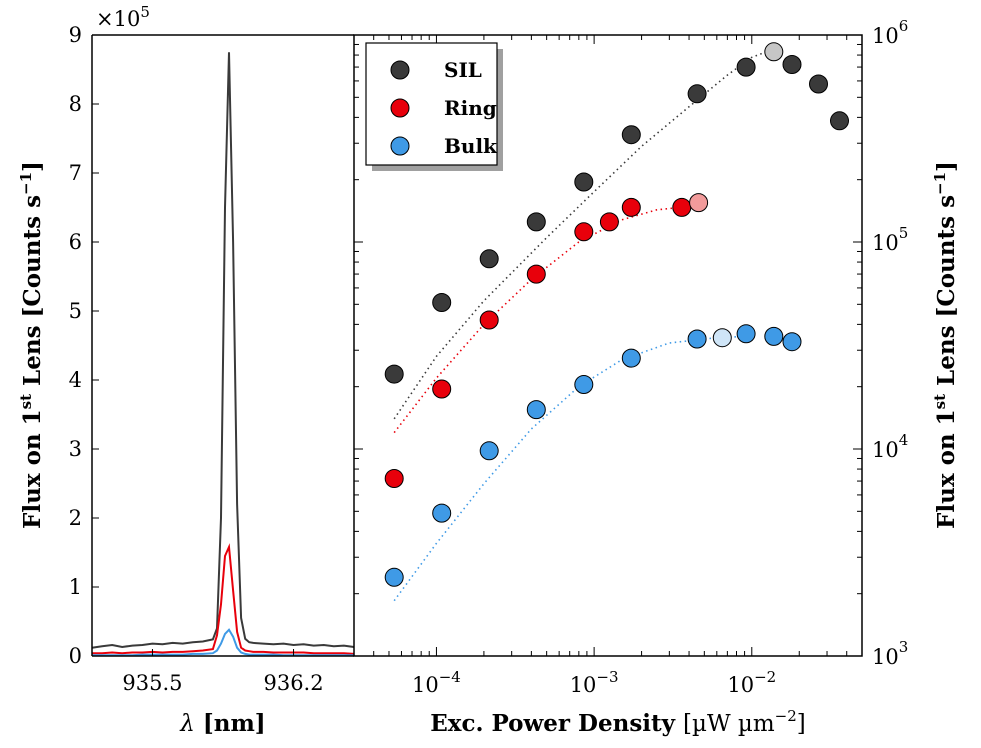 The height and width of the screenshot is (748, 981). I want to click on left-y-axis-label: Flux on 1st Lens [Counts s−1], so click(31, 345).